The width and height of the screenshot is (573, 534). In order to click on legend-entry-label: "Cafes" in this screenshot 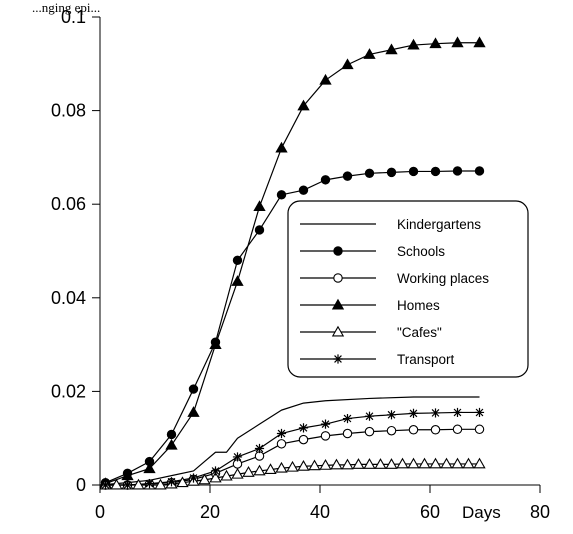, I will do `click(419, 332)`.